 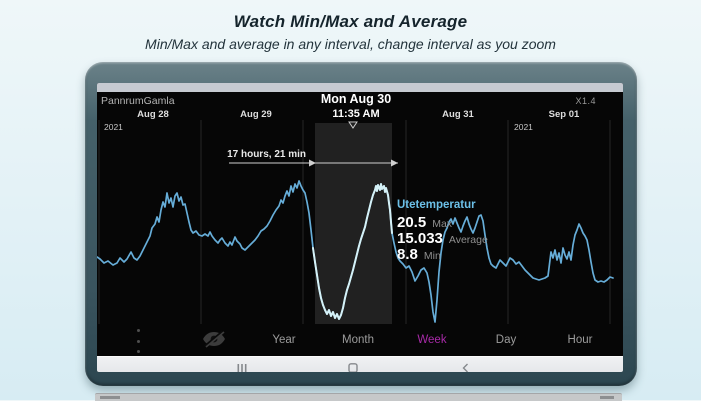 I want to click on max-value: 20.5, so click(x=412, y=222).